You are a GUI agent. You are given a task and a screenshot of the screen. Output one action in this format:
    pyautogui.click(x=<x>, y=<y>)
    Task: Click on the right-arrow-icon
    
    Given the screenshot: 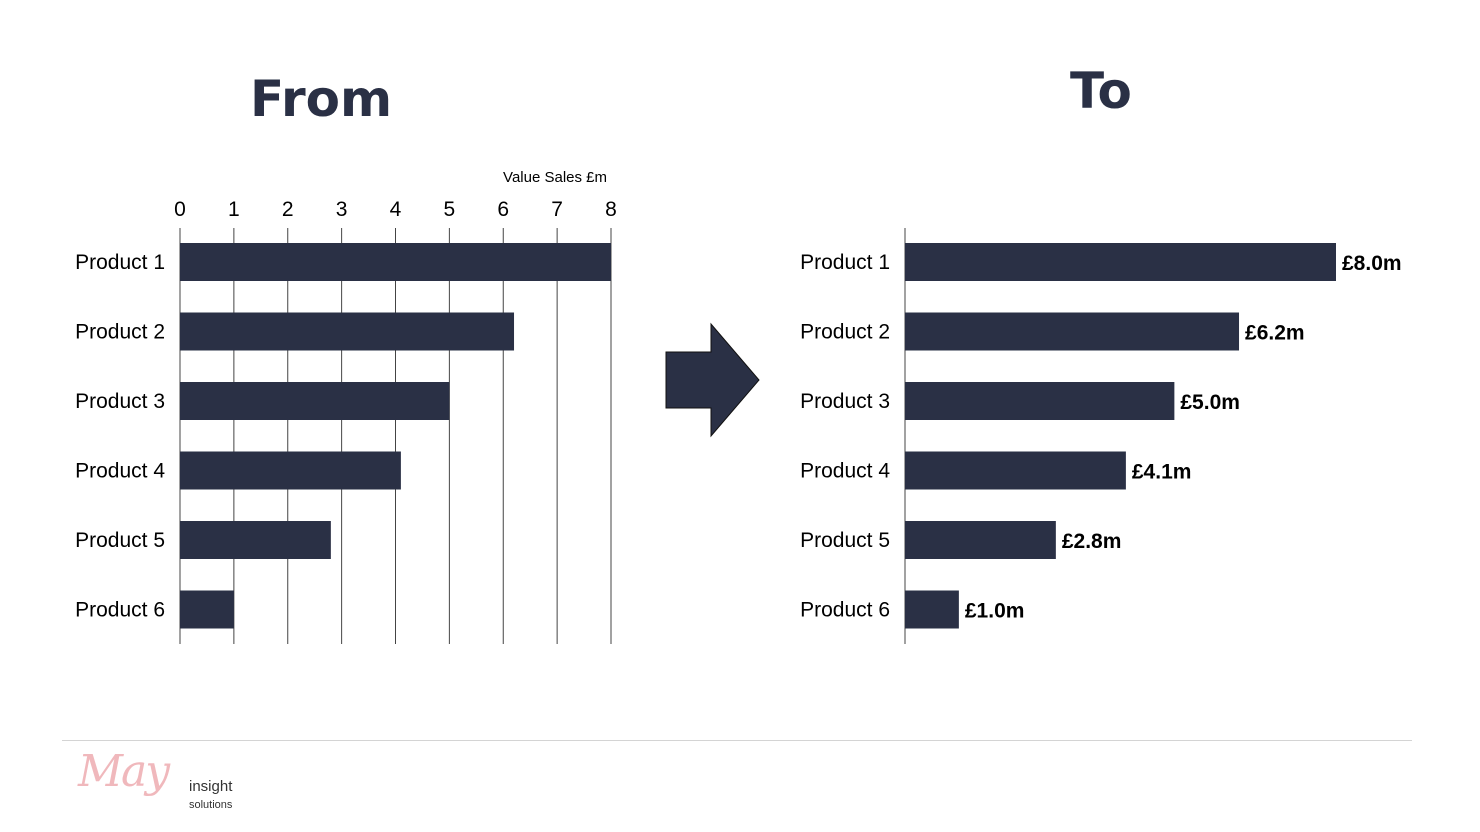 What is the action you would take?
    pyautogui.click(x=712, y=380)
    